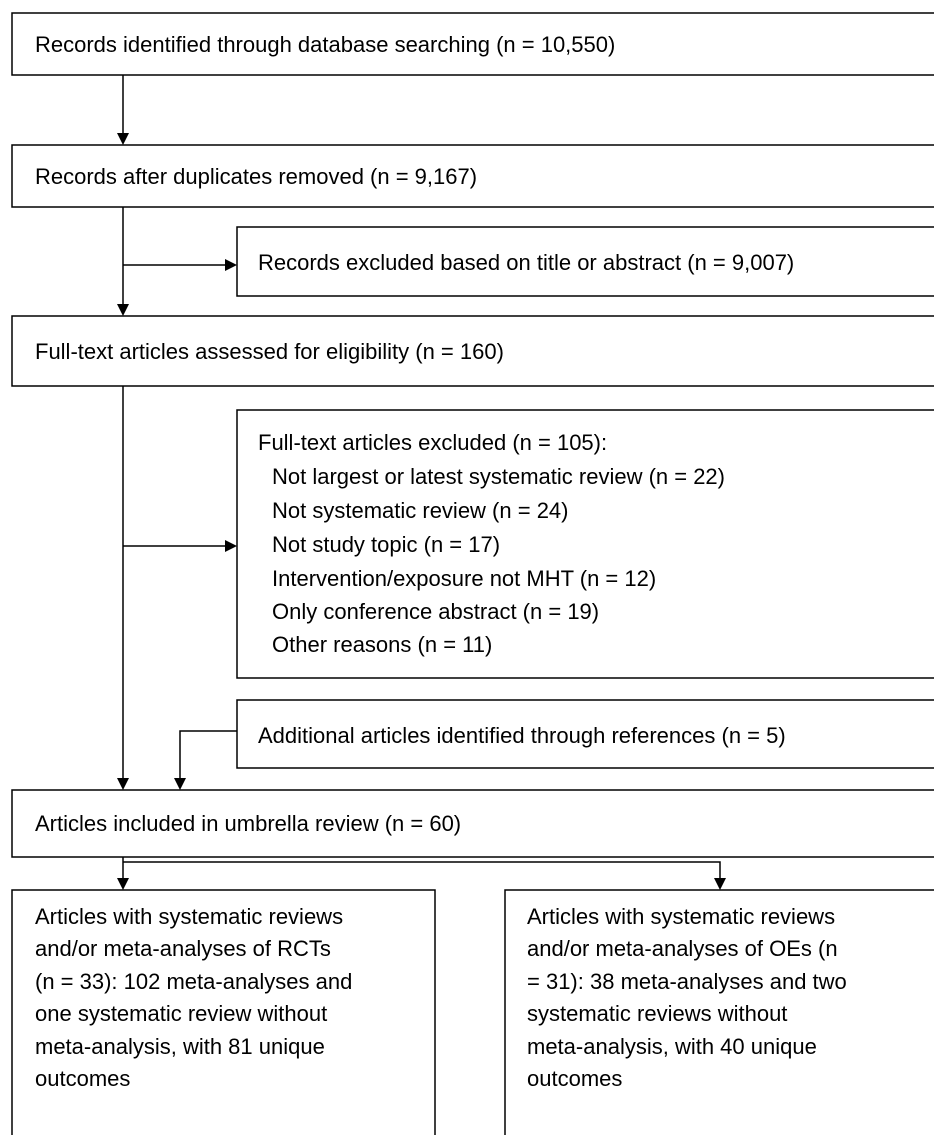  Describe the element at coordinates (382, 644) in the screenshot. I see `list-item: Other reasons (n = 11)` at that location.